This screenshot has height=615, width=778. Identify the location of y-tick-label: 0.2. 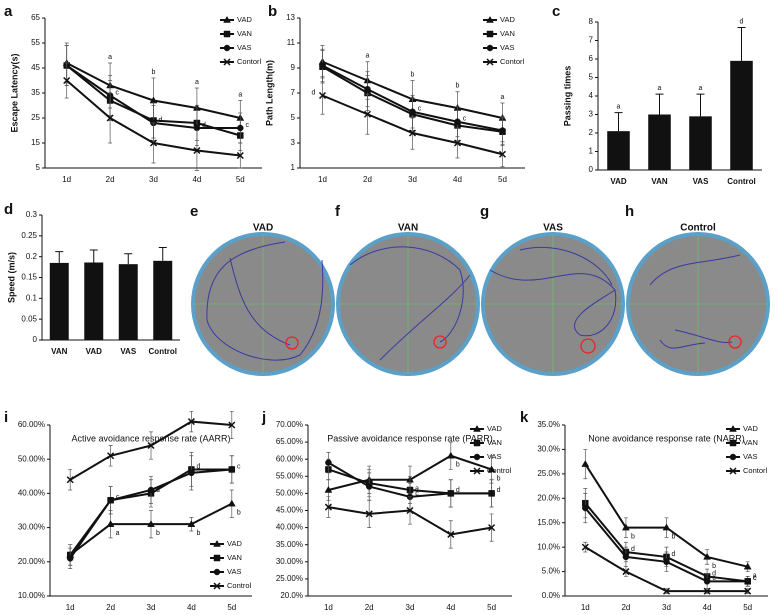
(32, 256).